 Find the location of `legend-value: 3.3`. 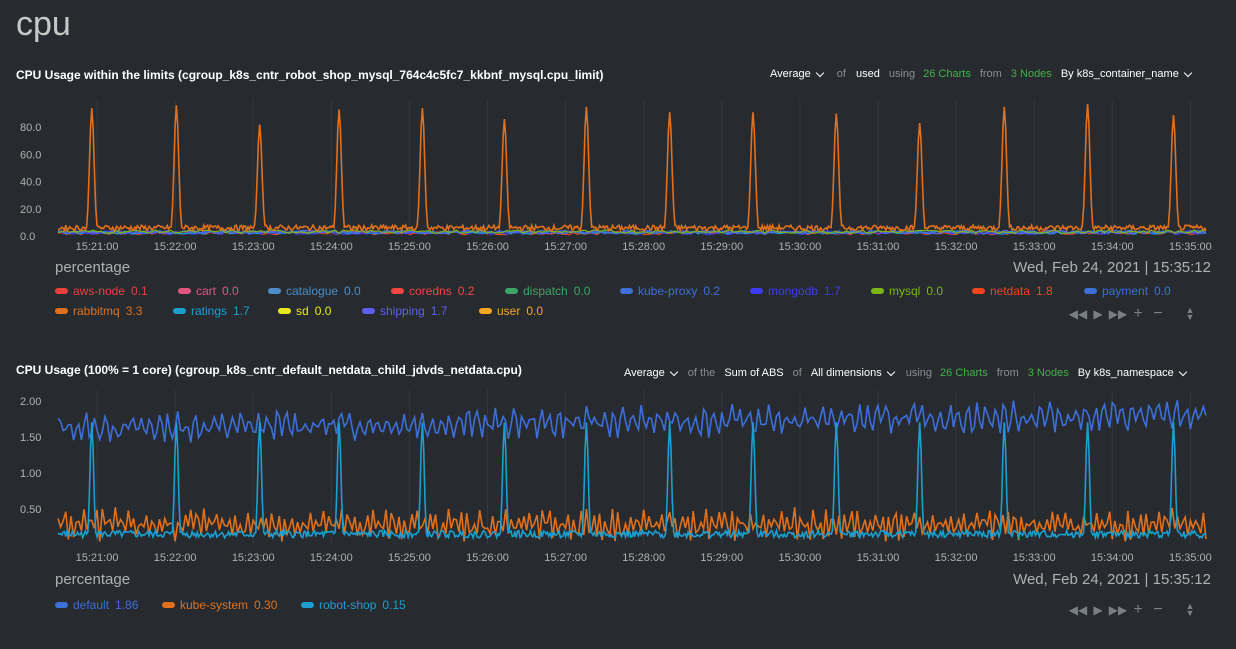

legend-value: 3.3 is located at coordinates (134, 311).